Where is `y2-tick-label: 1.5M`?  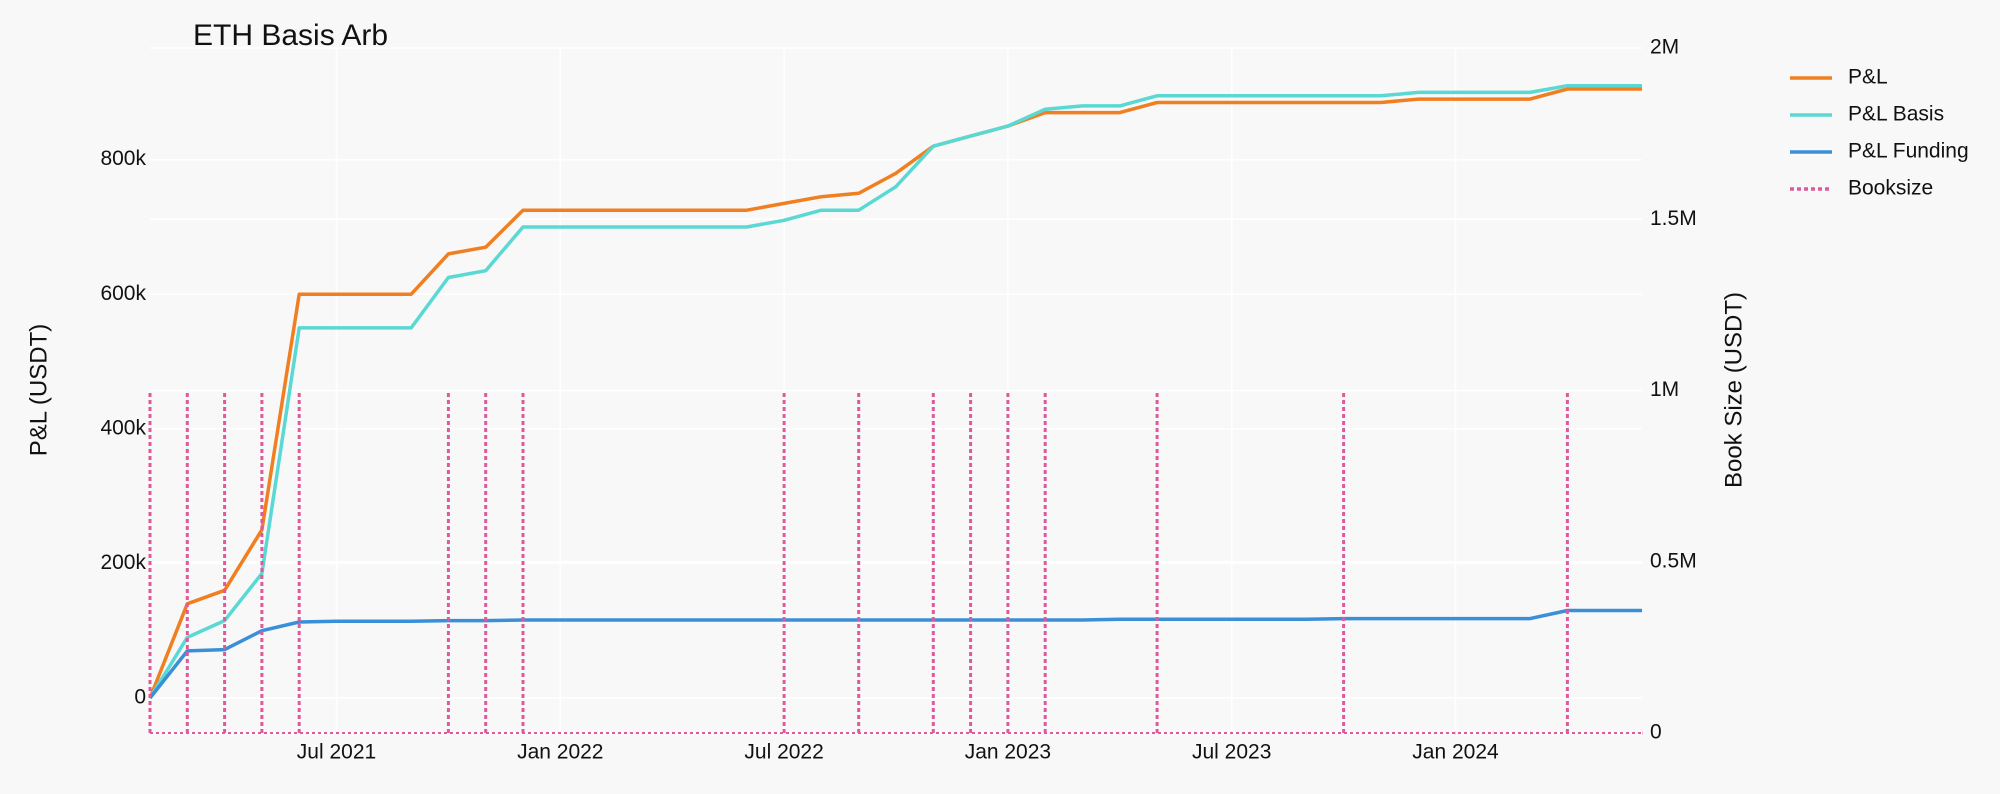 y2-tick-label: 1.5M is located at coordinates (1673, 218).